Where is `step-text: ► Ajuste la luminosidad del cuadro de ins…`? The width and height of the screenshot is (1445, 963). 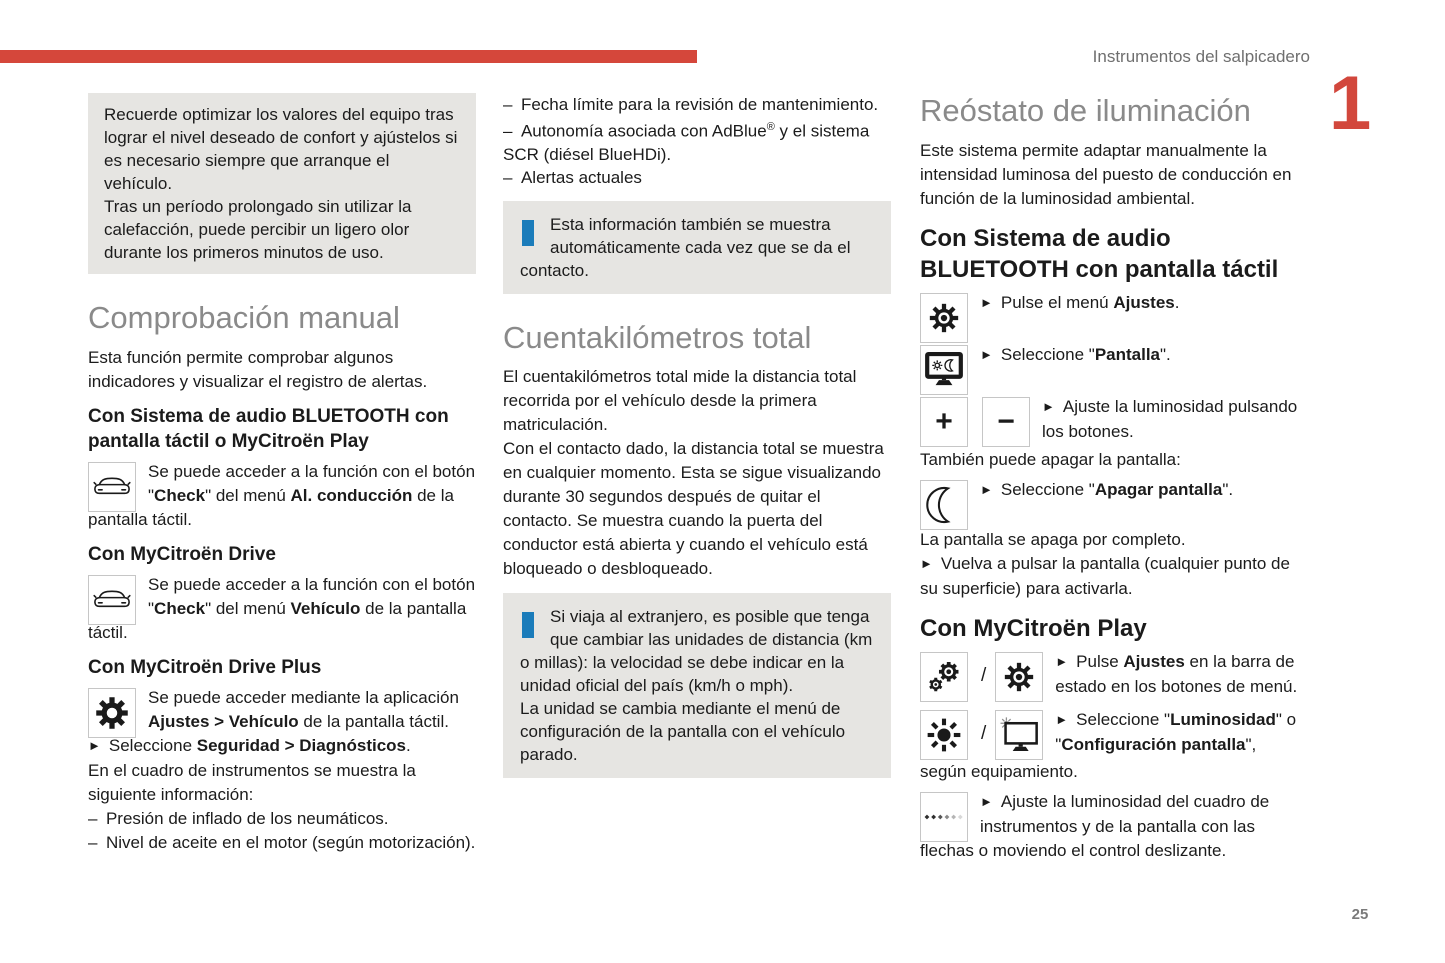
step-text: ► Ajuste la luminosidad del cuadro de ins… is located at coordinates (1116, 826).